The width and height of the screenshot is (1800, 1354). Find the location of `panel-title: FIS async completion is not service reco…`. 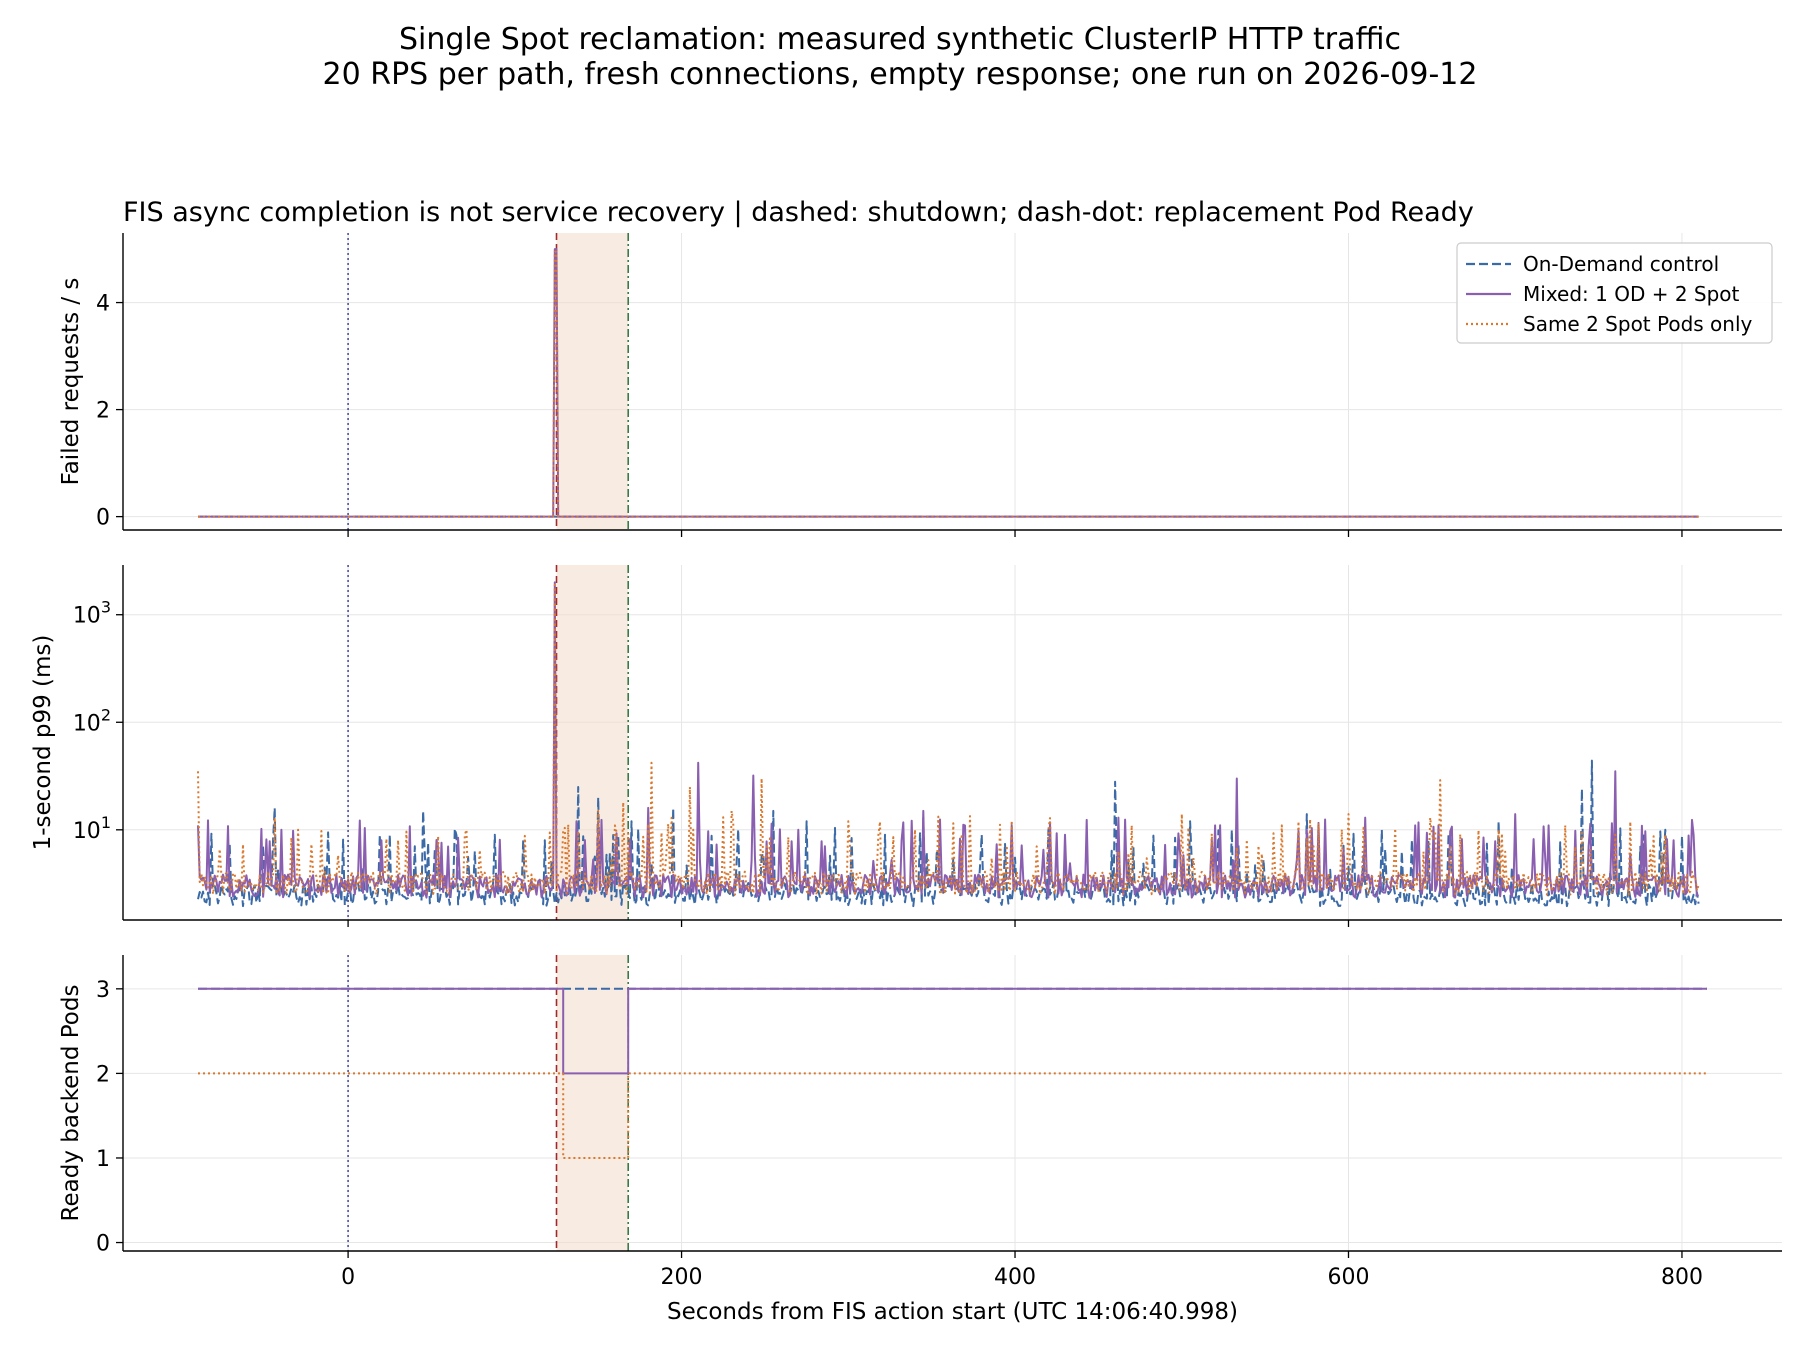

panel-title: FIS async completion is not service reco… is located at coordinates (798, 212).